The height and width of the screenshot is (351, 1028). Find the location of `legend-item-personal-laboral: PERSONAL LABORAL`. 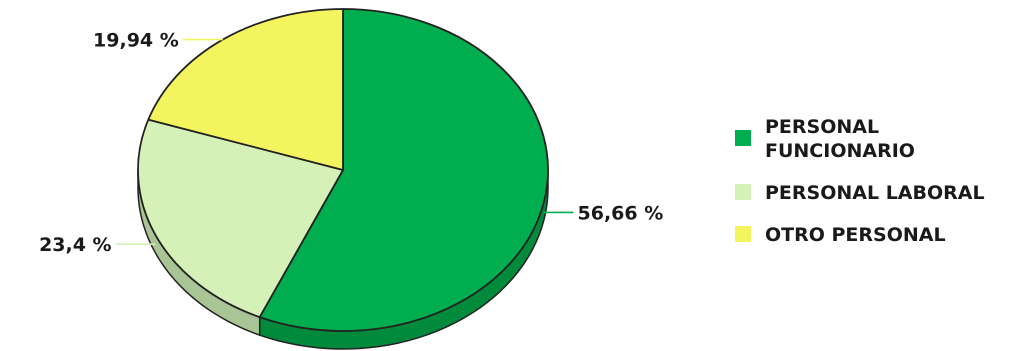

legend-item-personal-laboral: PERSONAL LABORAL is located at coordinates (860, 193).